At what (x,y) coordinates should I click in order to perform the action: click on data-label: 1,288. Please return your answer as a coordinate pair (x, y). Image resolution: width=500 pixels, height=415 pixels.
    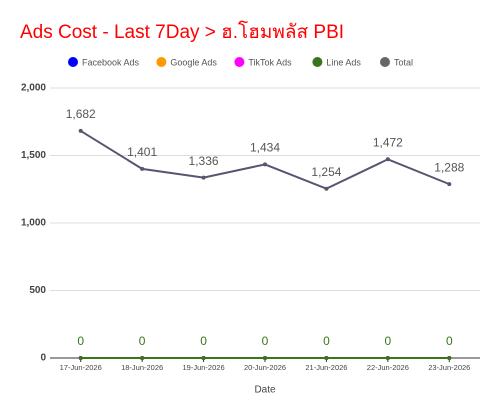
    Looking at the image, I should click on (449, 167).